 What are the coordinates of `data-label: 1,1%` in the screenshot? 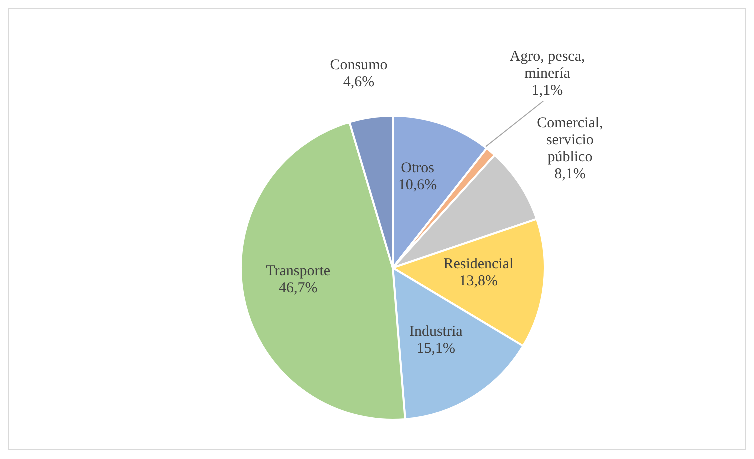 It's located at (548, 91).